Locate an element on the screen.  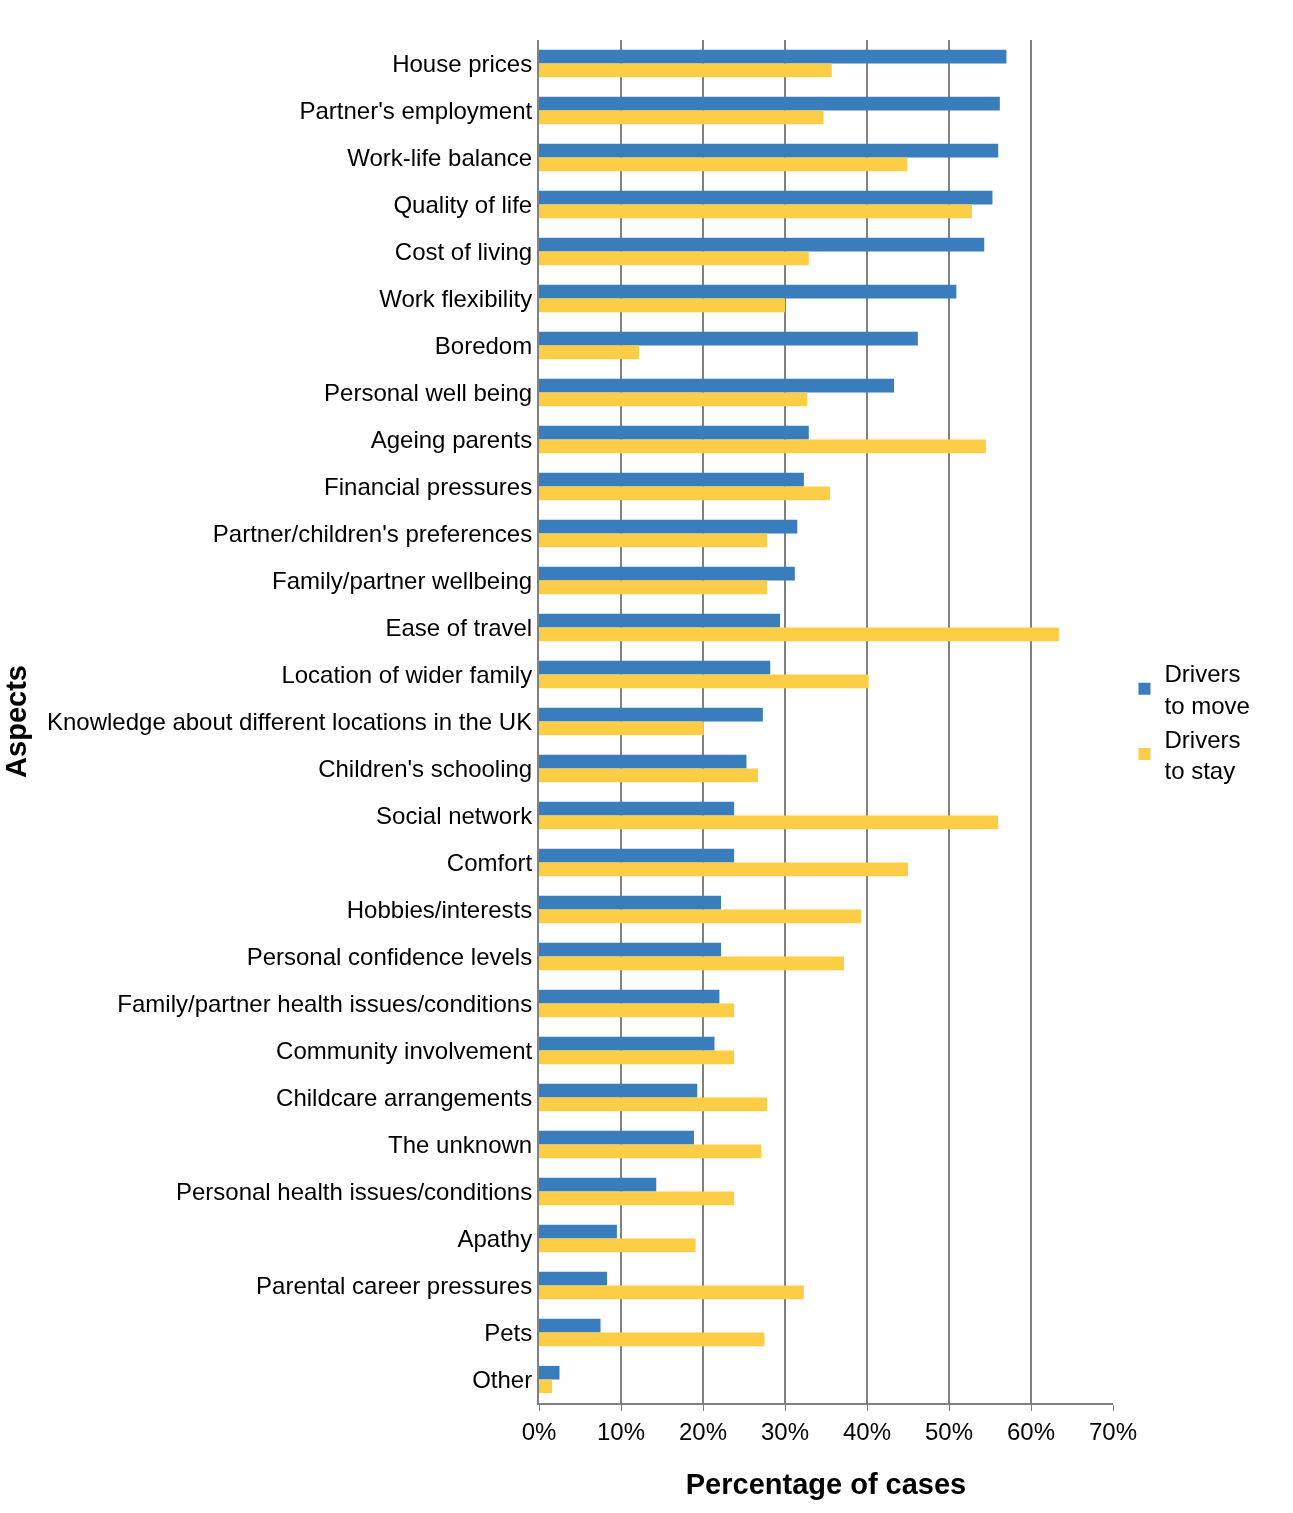
legend-label: Drivers to move is located at coordinates (1207, 689).